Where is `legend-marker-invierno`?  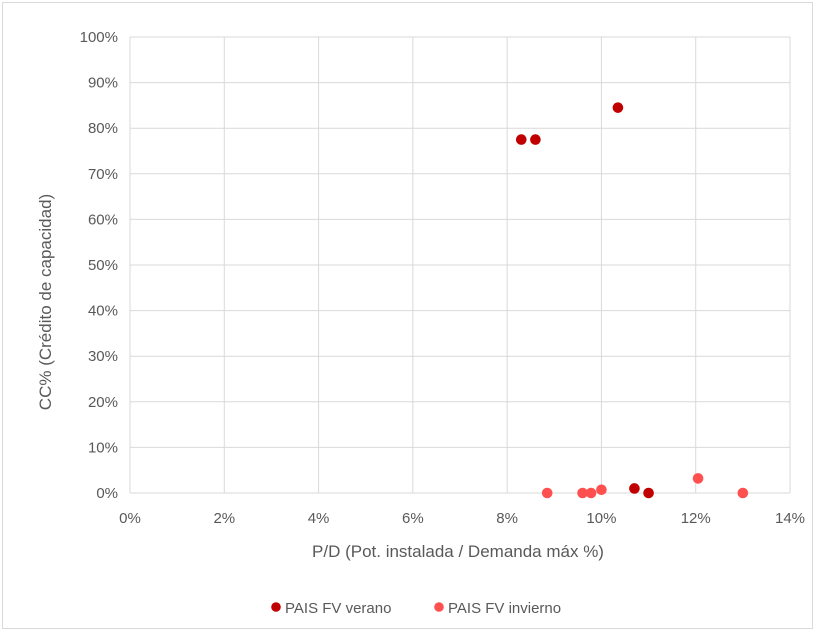 legend-marker-invierno is located at coordinates (439, 607).